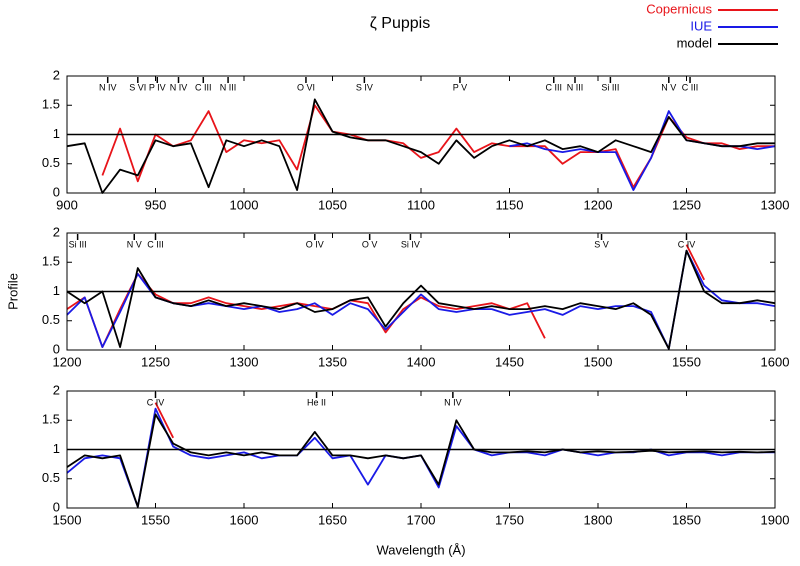  Describe the element at coordinates (316, 402) in the screenshot. I see `ion-label: He II` at that location.